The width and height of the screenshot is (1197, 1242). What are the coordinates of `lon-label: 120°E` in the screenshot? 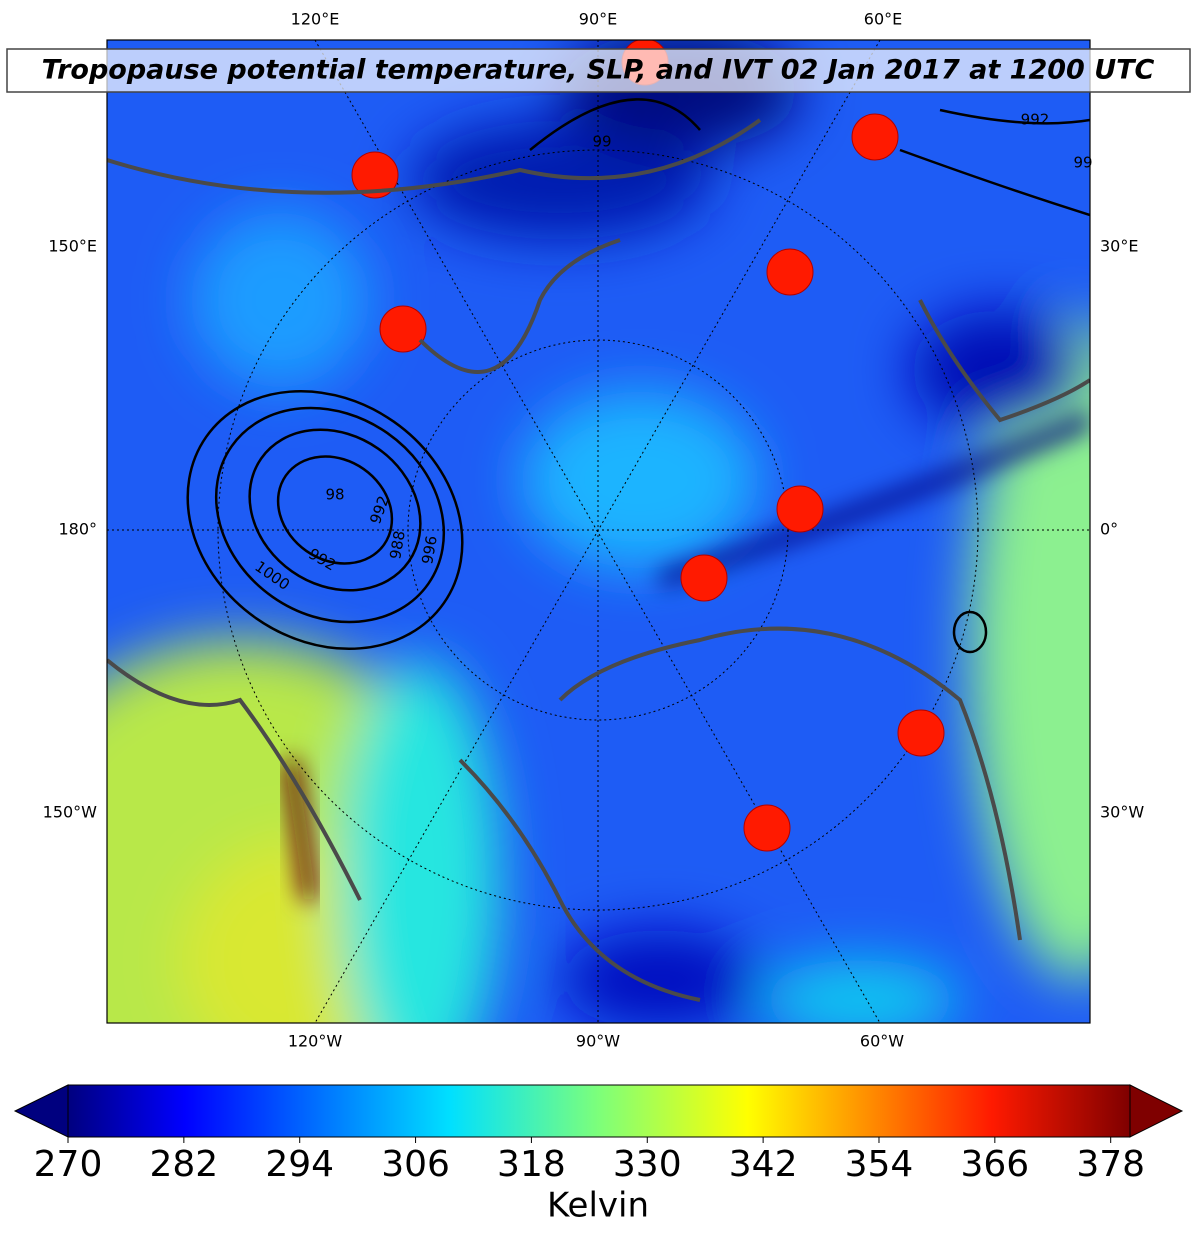 It's located at (315, 19).